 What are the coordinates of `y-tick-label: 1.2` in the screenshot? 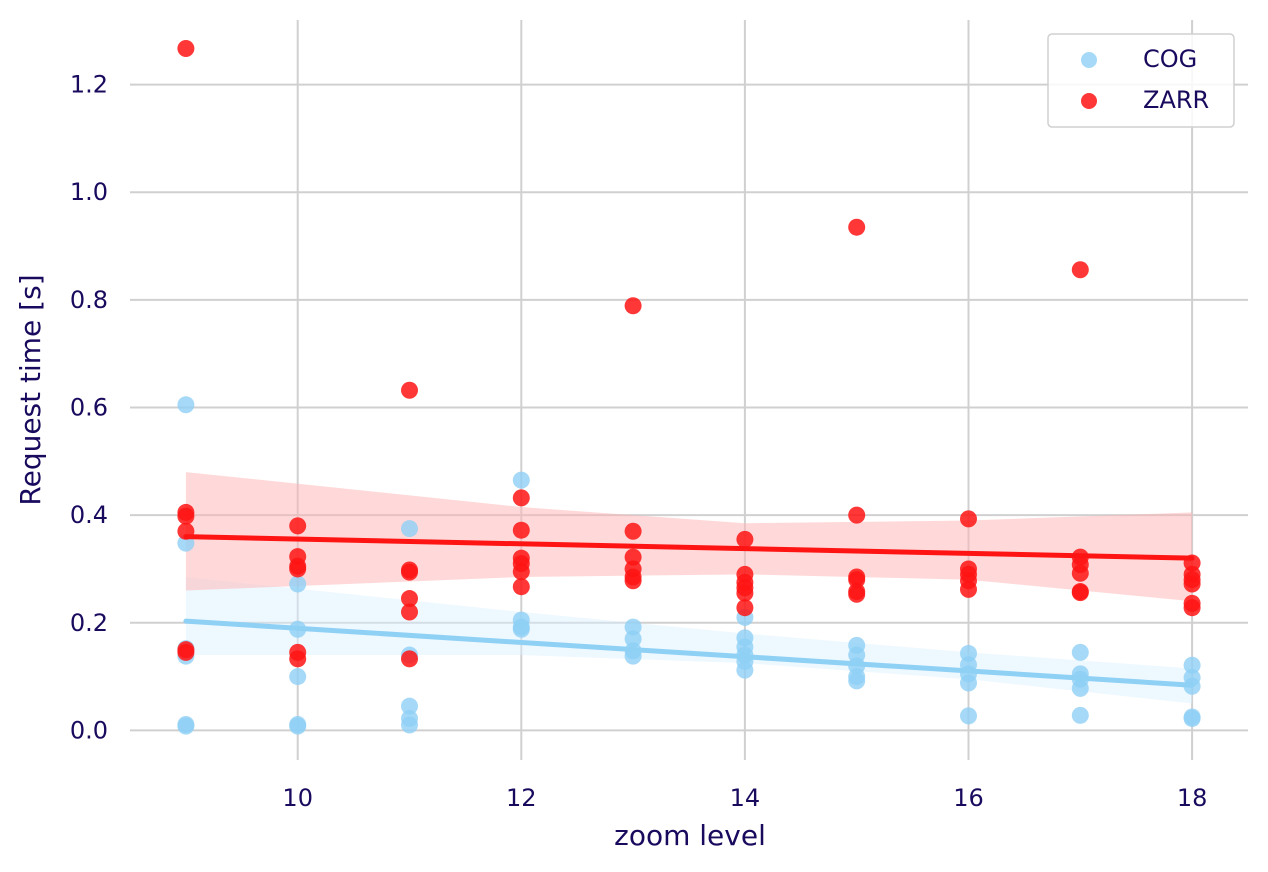 It's located at (89, 85).